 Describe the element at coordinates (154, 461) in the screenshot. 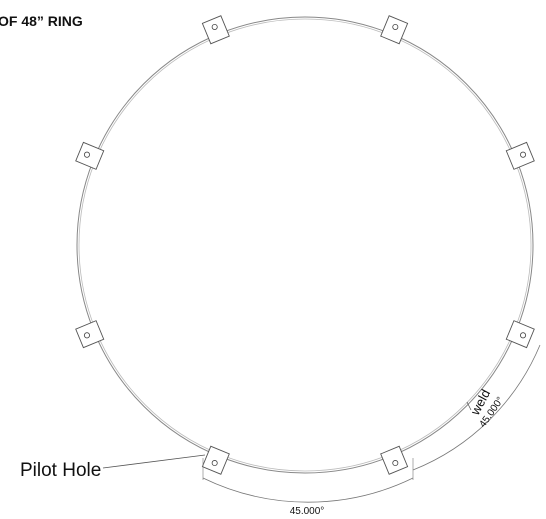

I see `leader-line` at that location.